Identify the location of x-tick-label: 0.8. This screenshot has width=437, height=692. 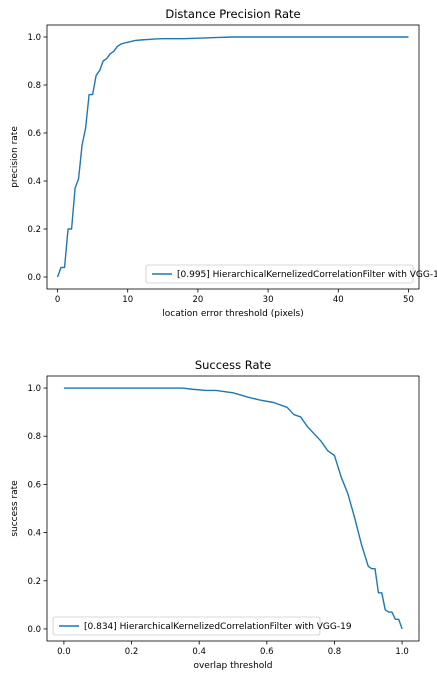
(335, 652).